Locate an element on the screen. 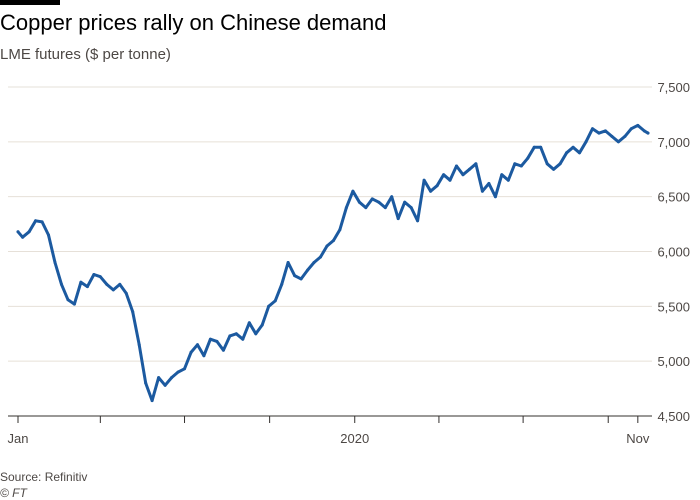  header-accent-bar is located at coordinates (30, 2).